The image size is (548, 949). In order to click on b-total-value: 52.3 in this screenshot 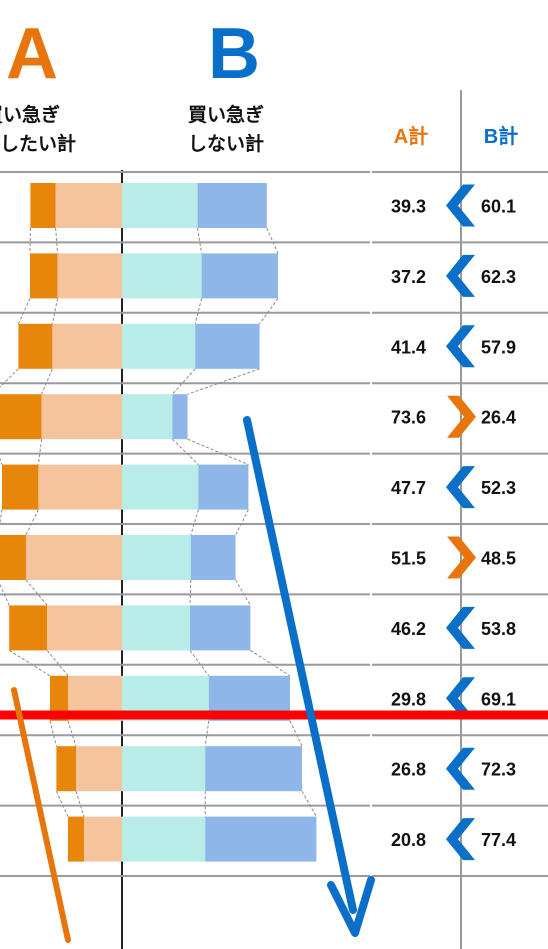, I will do `click(498, 488)`.